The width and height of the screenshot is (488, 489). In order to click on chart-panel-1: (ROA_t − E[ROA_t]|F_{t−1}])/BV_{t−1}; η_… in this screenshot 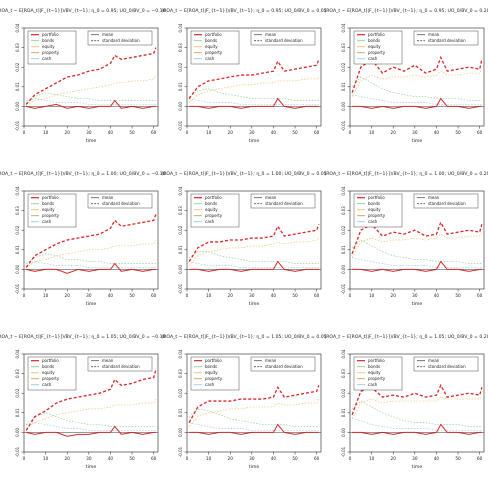, I will do `click(83, 76)`.